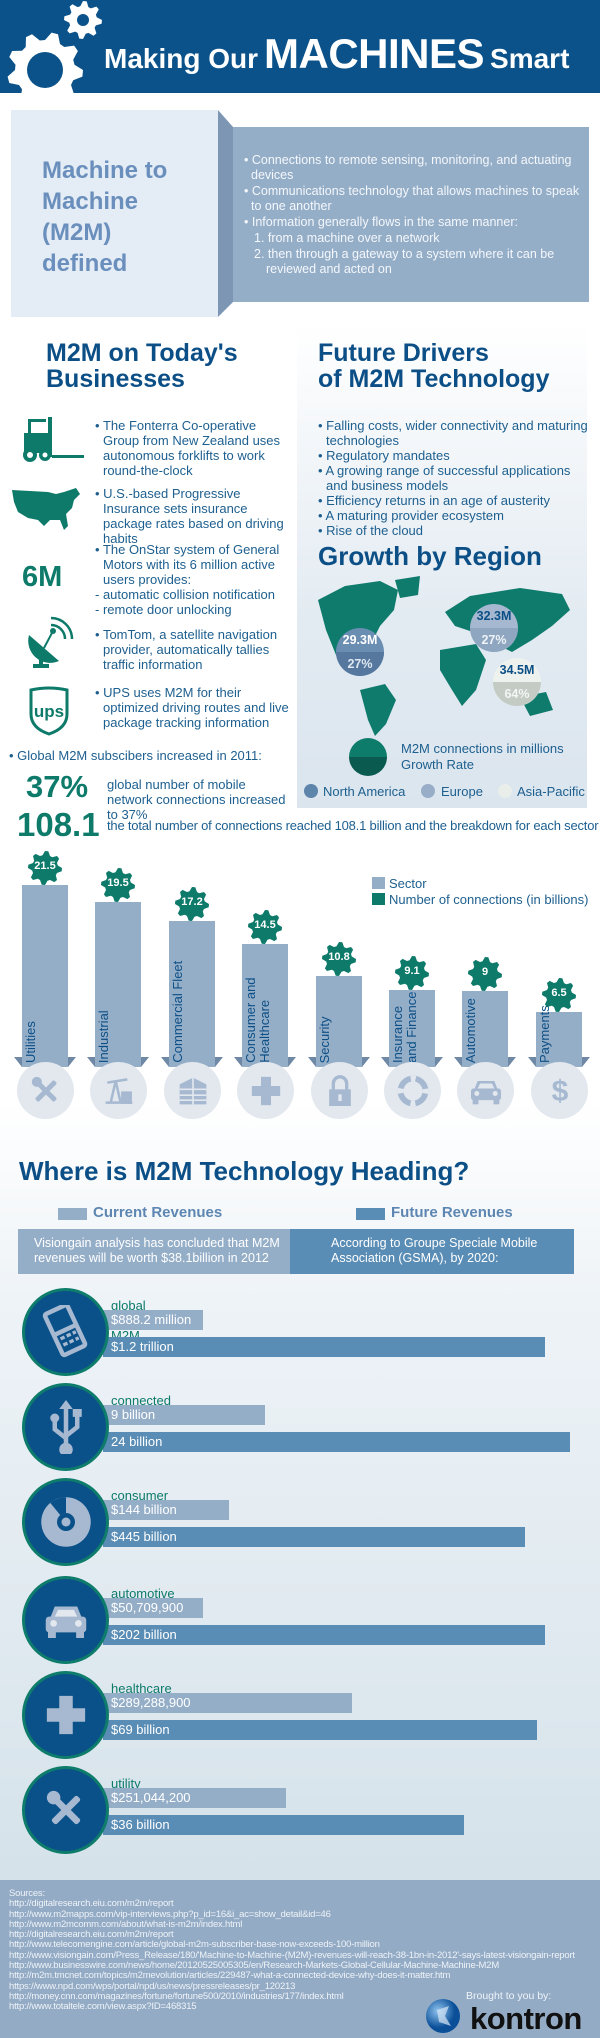  I want to click on header-banner: Making Our MACHINES Smart, so click(300, 46).